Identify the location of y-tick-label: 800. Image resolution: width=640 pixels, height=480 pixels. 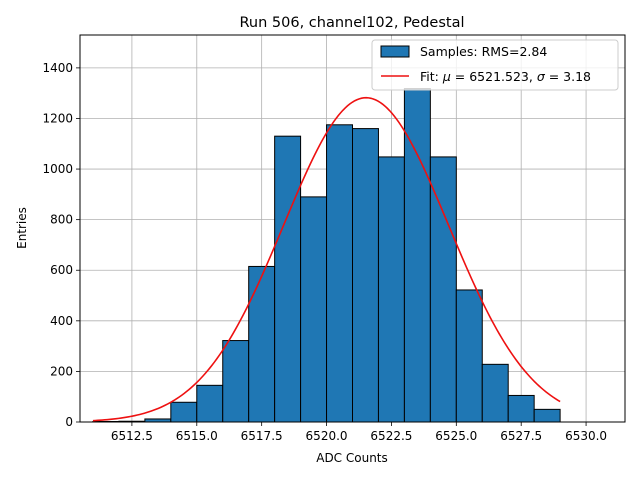
(61, 220).